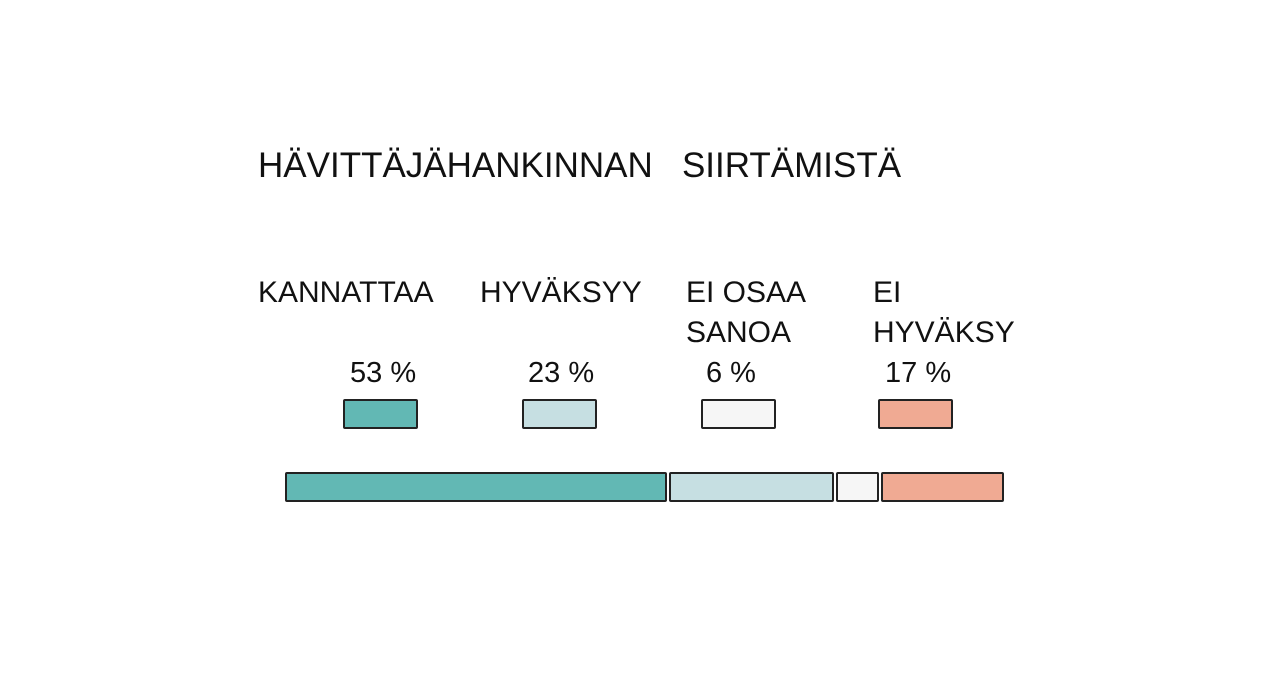 This screenshot has width=1281, height=692. Describe the element at coordinates (561, 373) in the screenshot. I see `value-label: 23 %` at that location.